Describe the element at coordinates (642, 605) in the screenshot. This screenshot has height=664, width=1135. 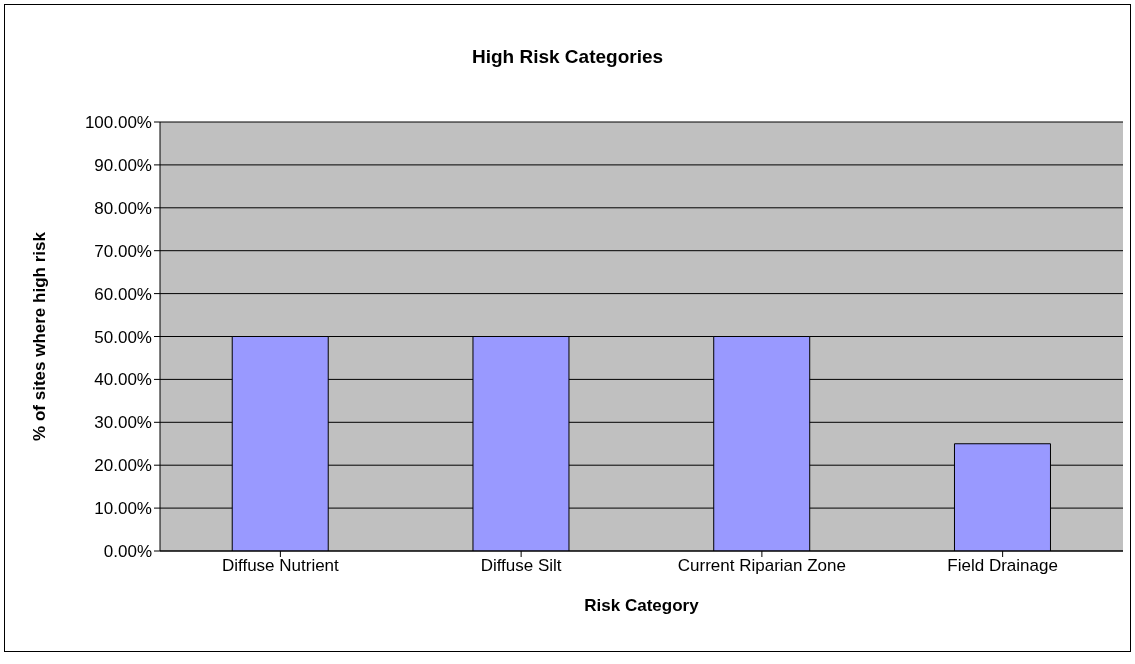
I see `x-axis-title: Risk Category` at that location.